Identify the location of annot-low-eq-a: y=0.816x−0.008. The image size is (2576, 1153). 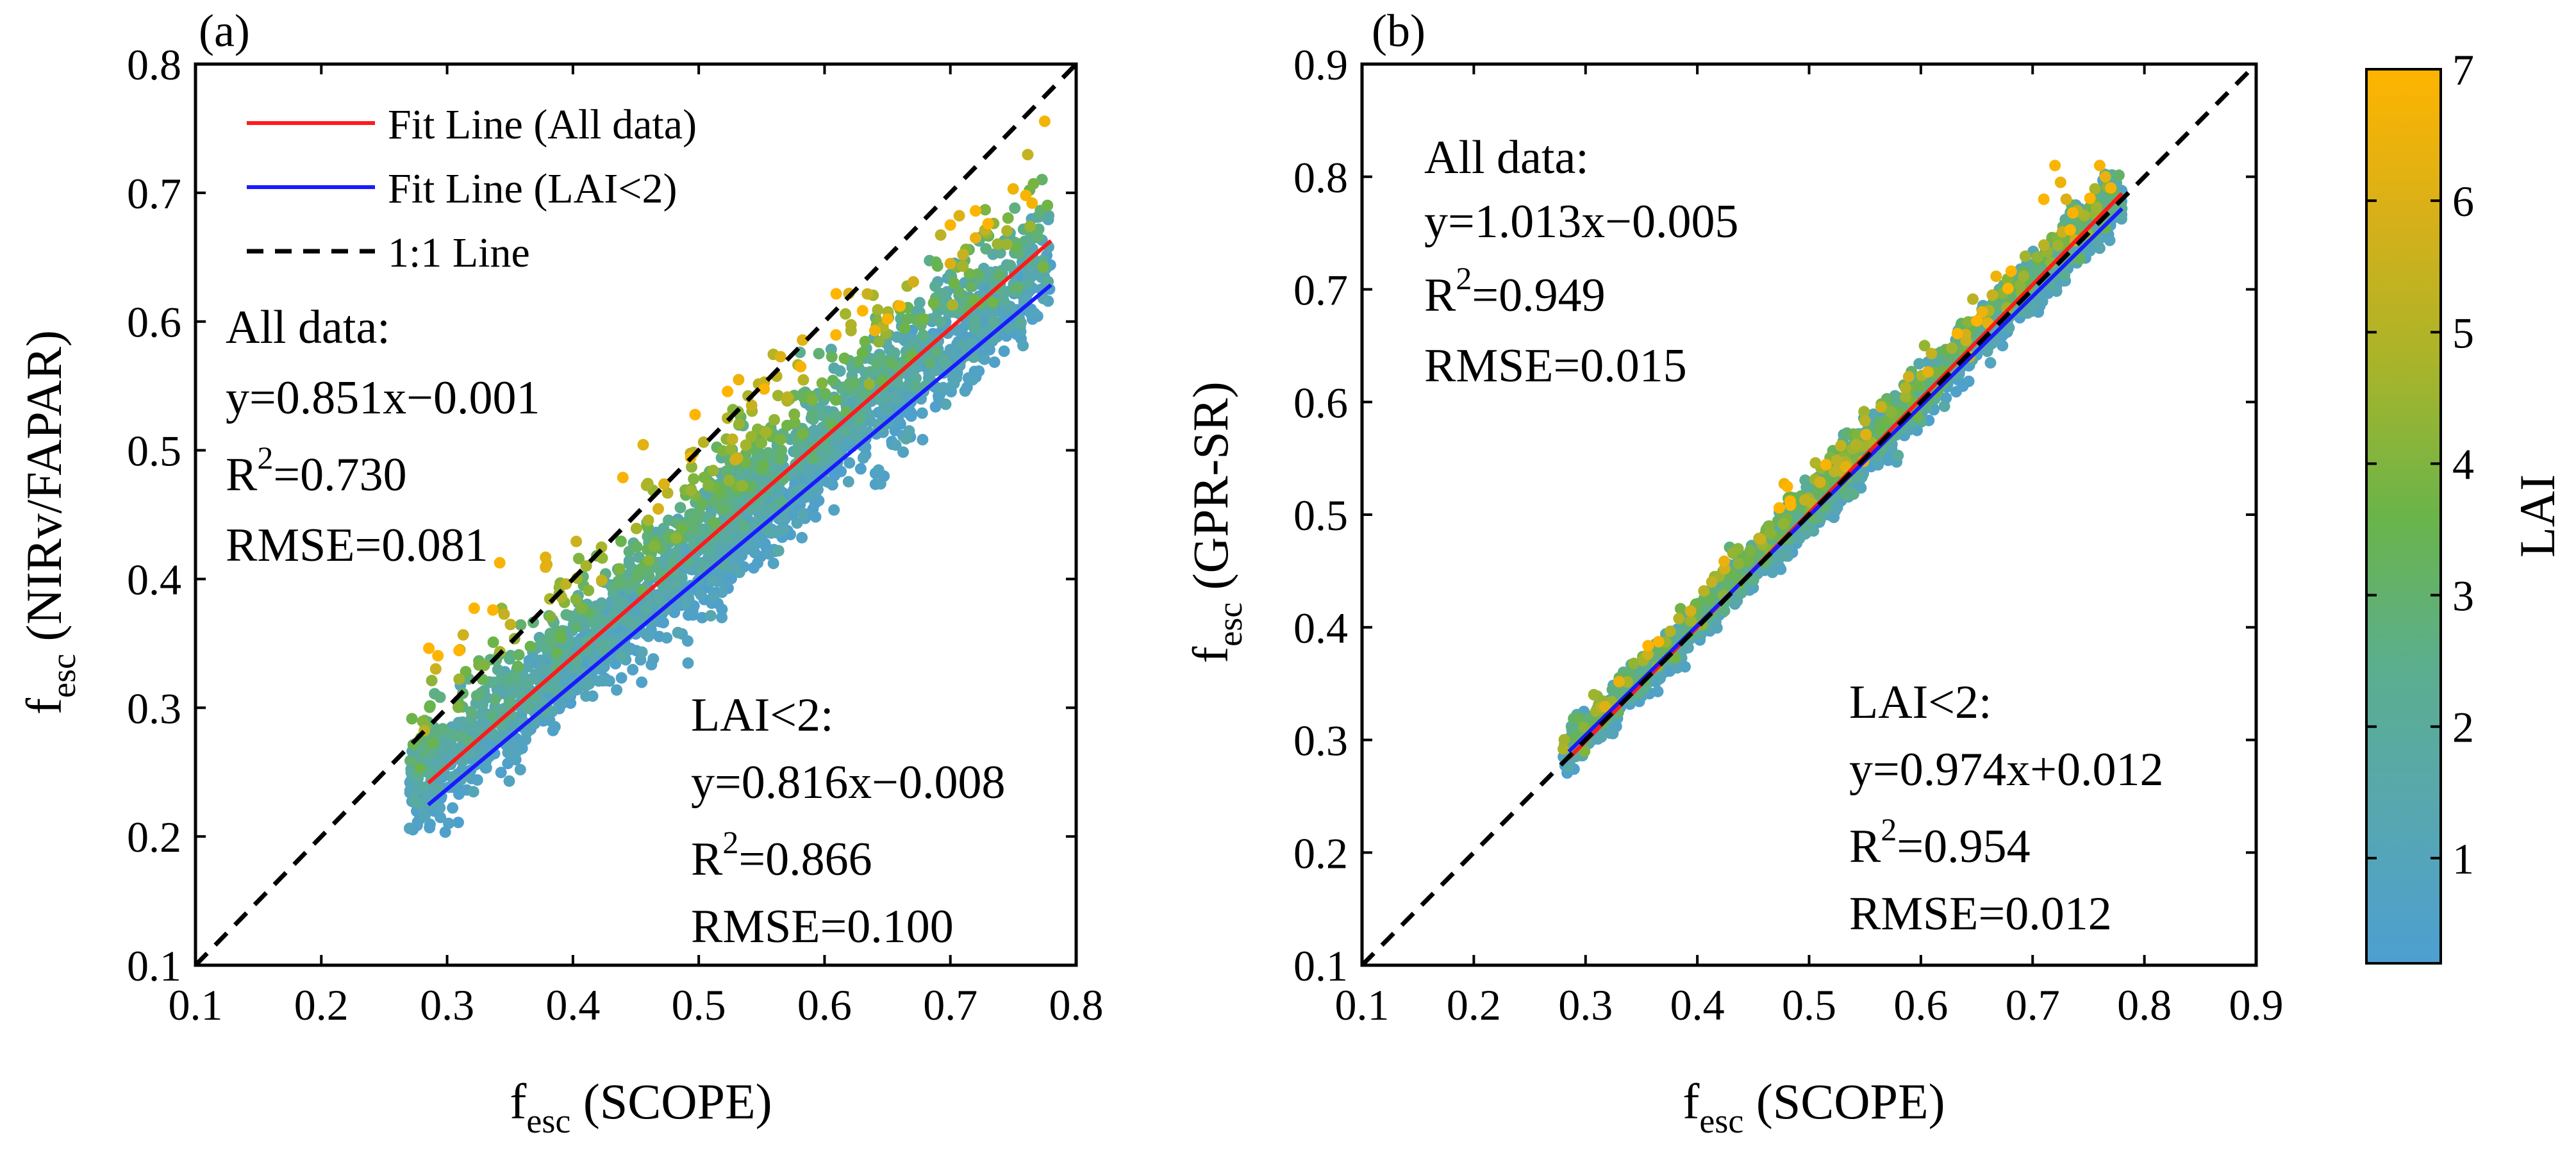
(848, 783).